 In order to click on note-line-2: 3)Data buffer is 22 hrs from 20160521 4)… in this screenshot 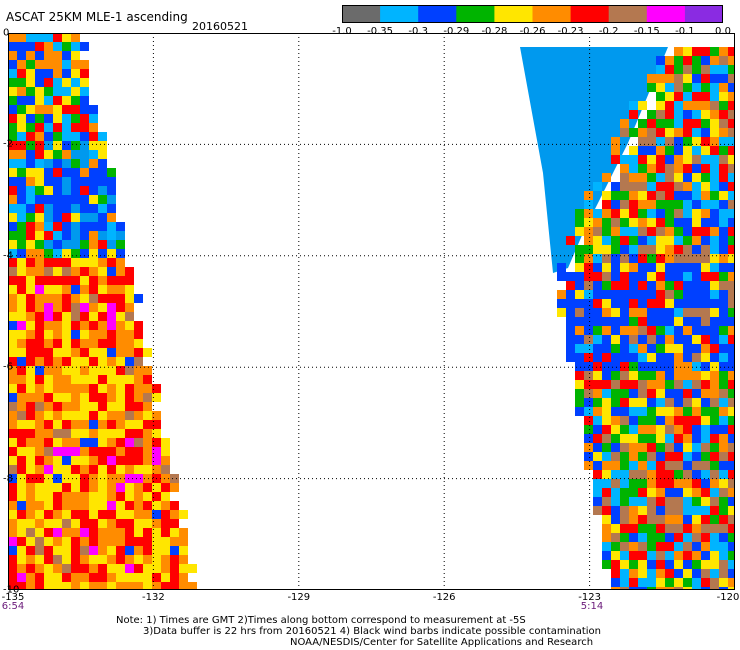, I will do `click(372, 631)`.